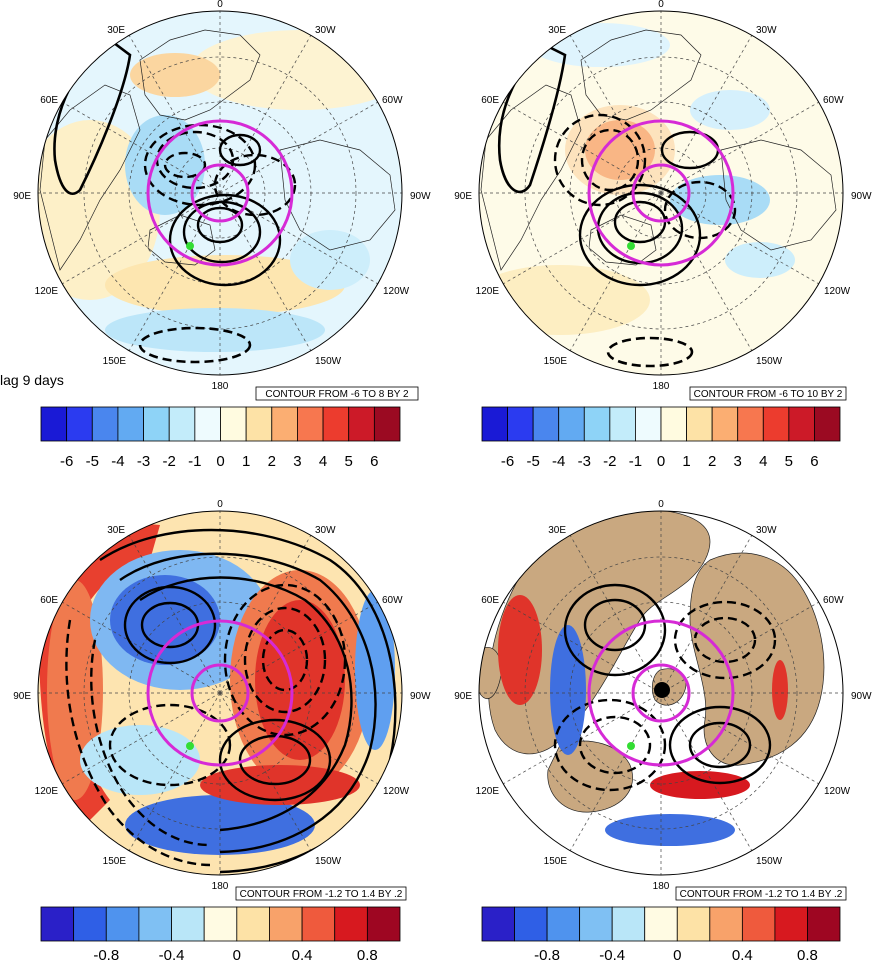 This screenshot has height=964, width=874. What do you see at coordinates (220, 935) in the screenshot?
I see `colorbar: -0.8 -0.4 0 0.4 0.8` at bounding box center [220, 935].